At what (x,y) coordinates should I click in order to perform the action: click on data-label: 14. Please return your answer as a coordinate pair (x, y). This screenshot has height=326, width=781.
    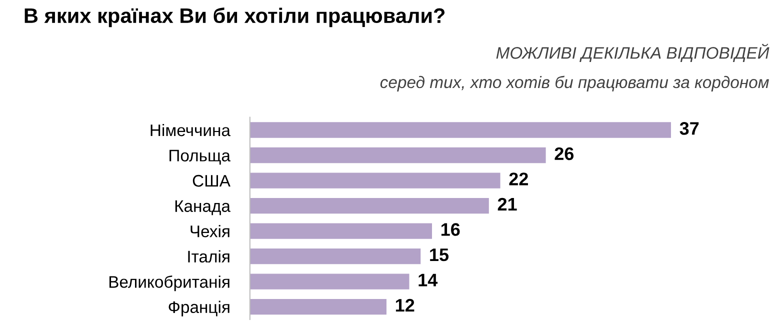
    Looking at the image, I should click on (428, 280).